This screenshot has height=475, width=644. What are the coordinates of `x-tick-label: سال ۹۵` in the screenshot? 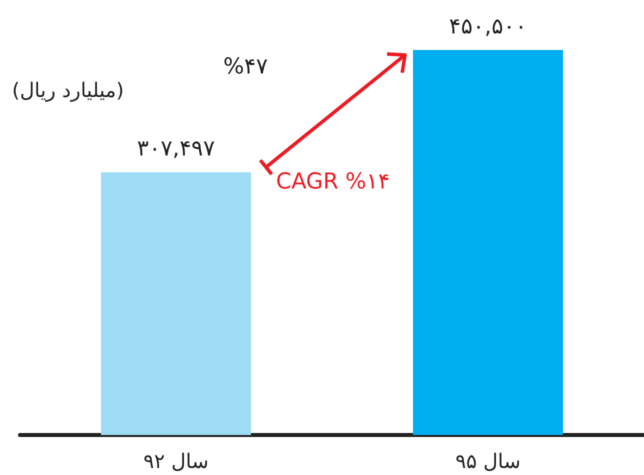 It's located at (488, 461).